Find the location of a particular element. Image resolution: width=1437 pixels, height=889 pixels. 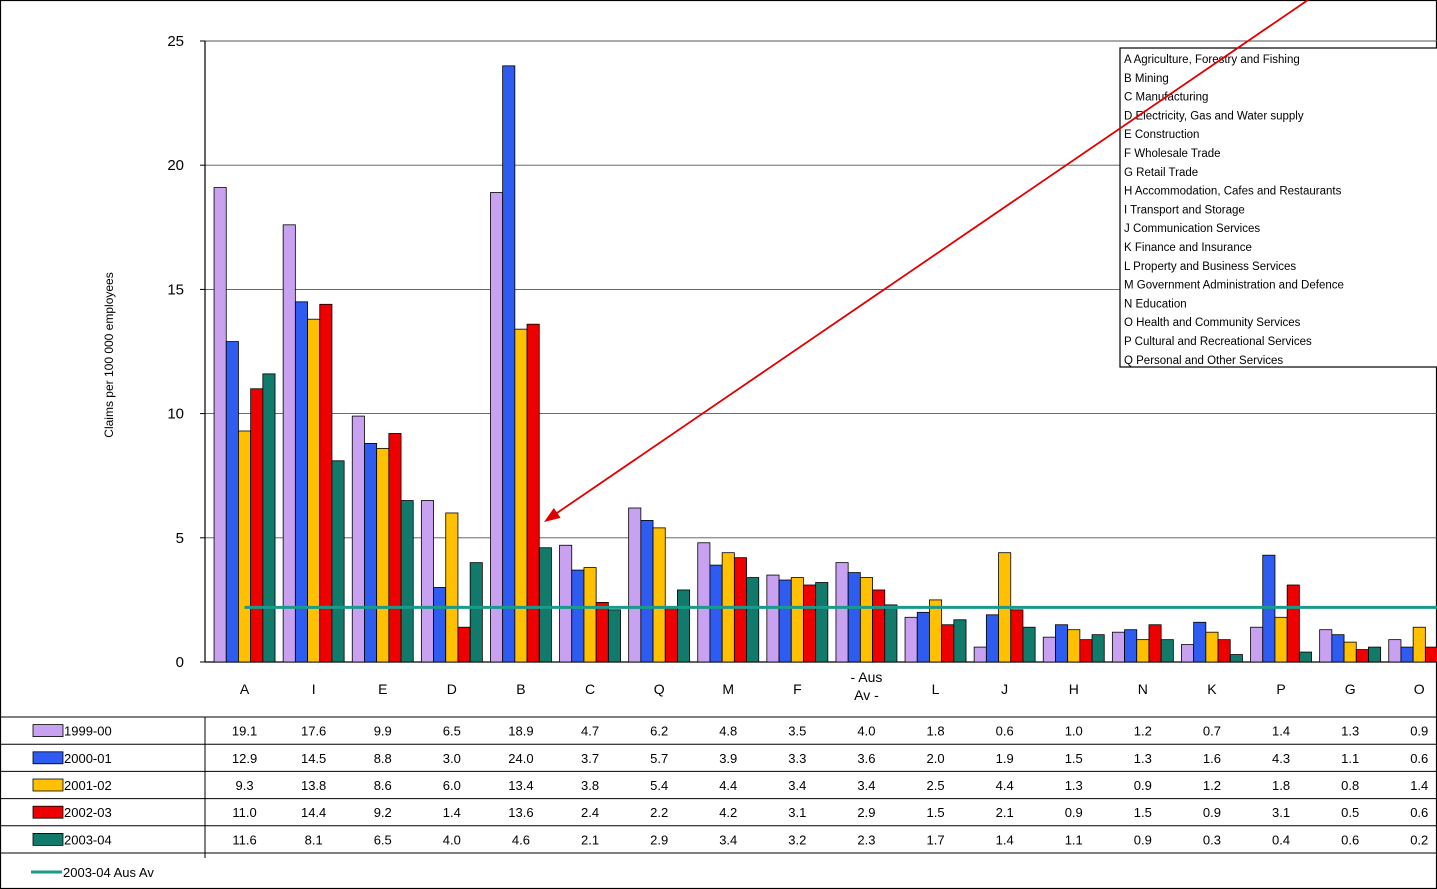

legend-entry: M Government Administration and Defence is located at coordinates (1234, 286).